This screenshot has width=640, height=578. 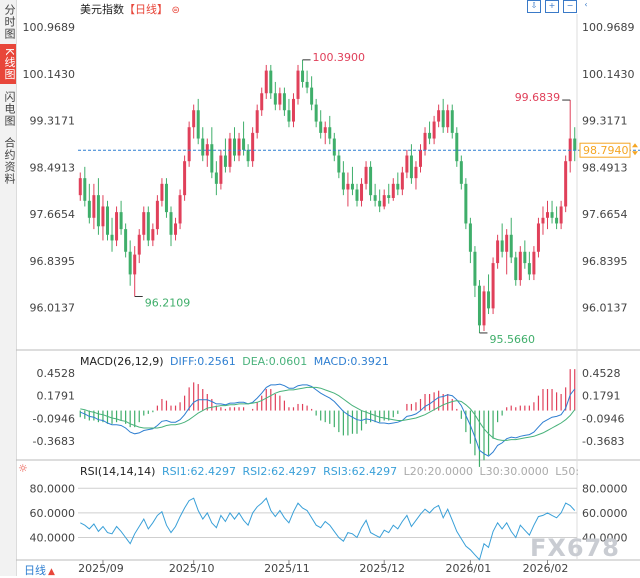 What do you see at coordinates (101, 568) in the screenshot?
I see `x-tick-label: 2025/09` at bounding box center [101, 568].